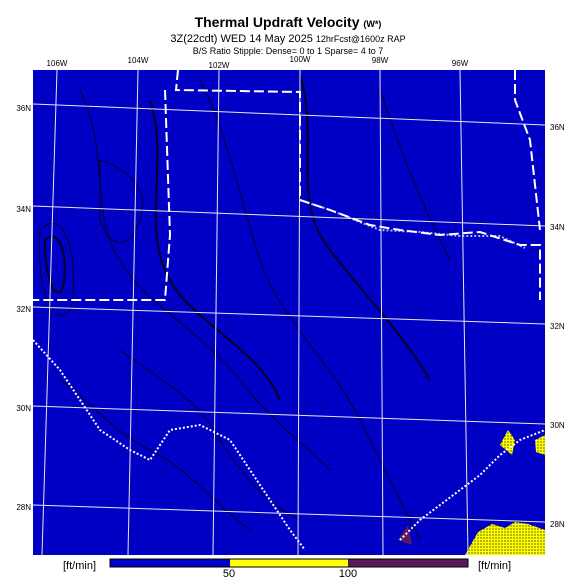 The width and height of the screenshot is (579, 579). What do you see at coordinates (372, 24) in the screenshot?
I see `title-suffix: (W*)` at bounding box center [372, 24].